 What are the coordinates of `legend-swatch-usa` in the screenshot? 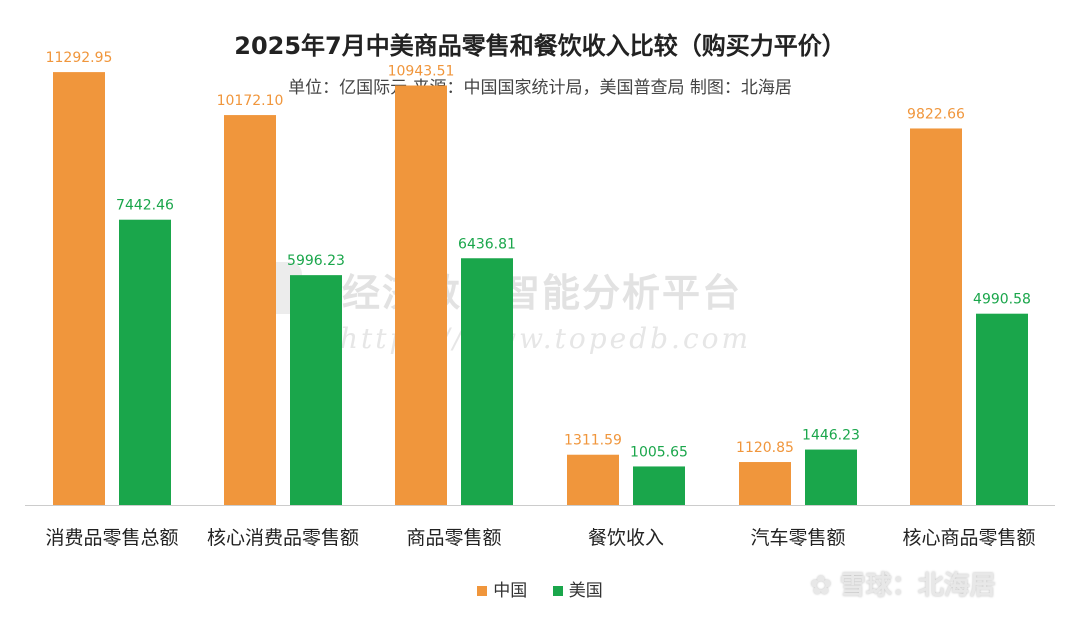 It's located at (557, 591).